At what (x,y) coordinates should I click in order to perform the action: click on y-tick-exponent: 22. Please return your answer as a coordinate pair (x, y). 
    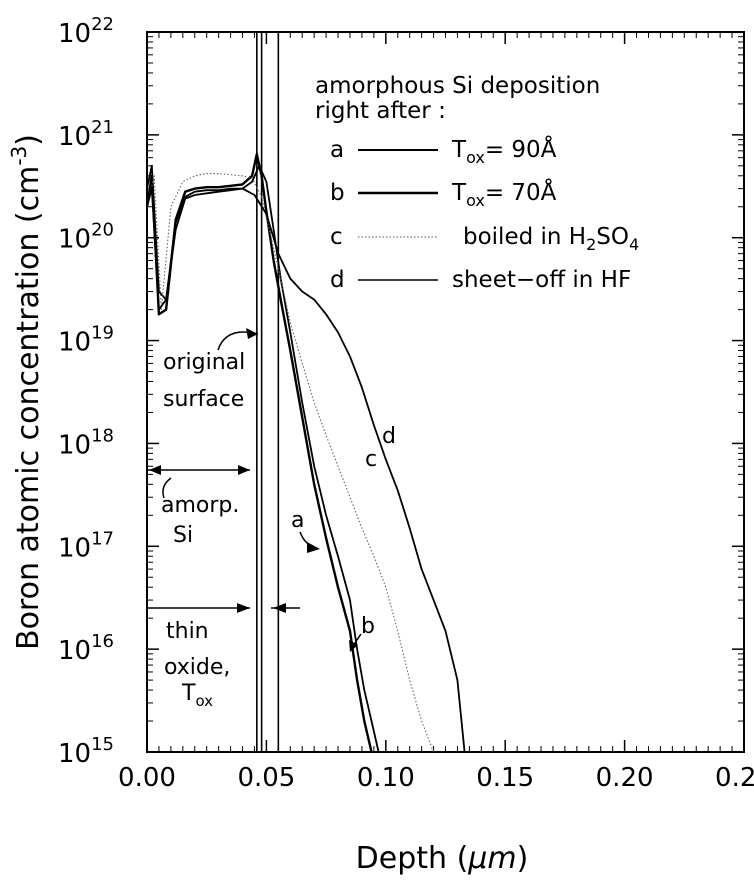
    Looking at the image, I should click on (102, 24).